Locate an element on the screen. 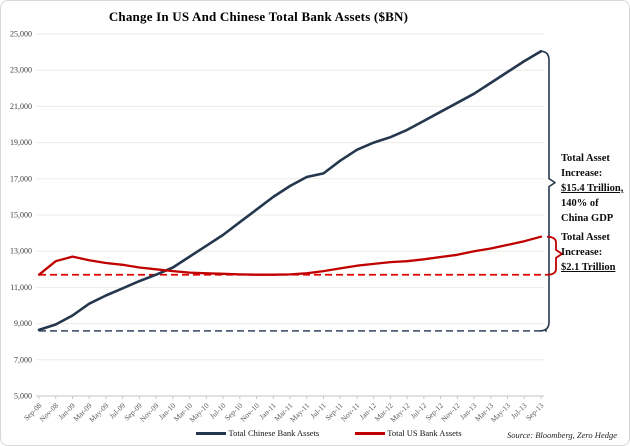 This screenshot has height=446, width=630. legend-label-china: Total Chinese Bank Assets is located at coordinates (274, 433).